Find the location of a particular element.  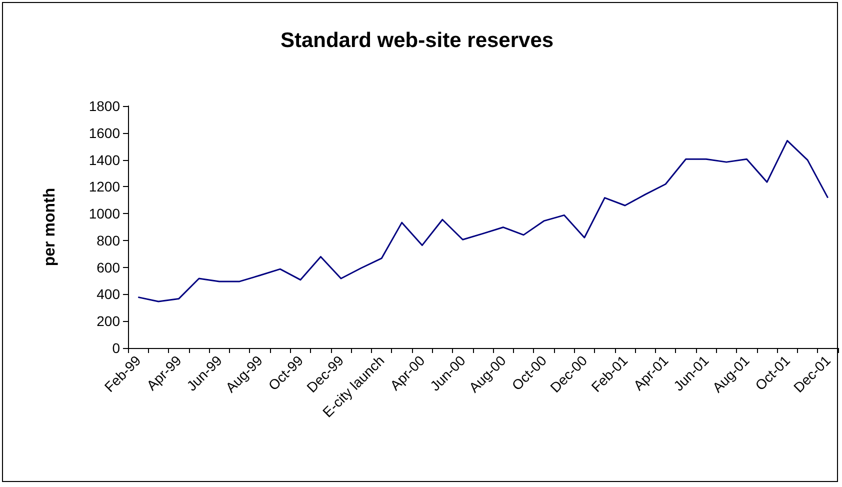

y-tick-label: 1000 is located at coordinates (104, 214).